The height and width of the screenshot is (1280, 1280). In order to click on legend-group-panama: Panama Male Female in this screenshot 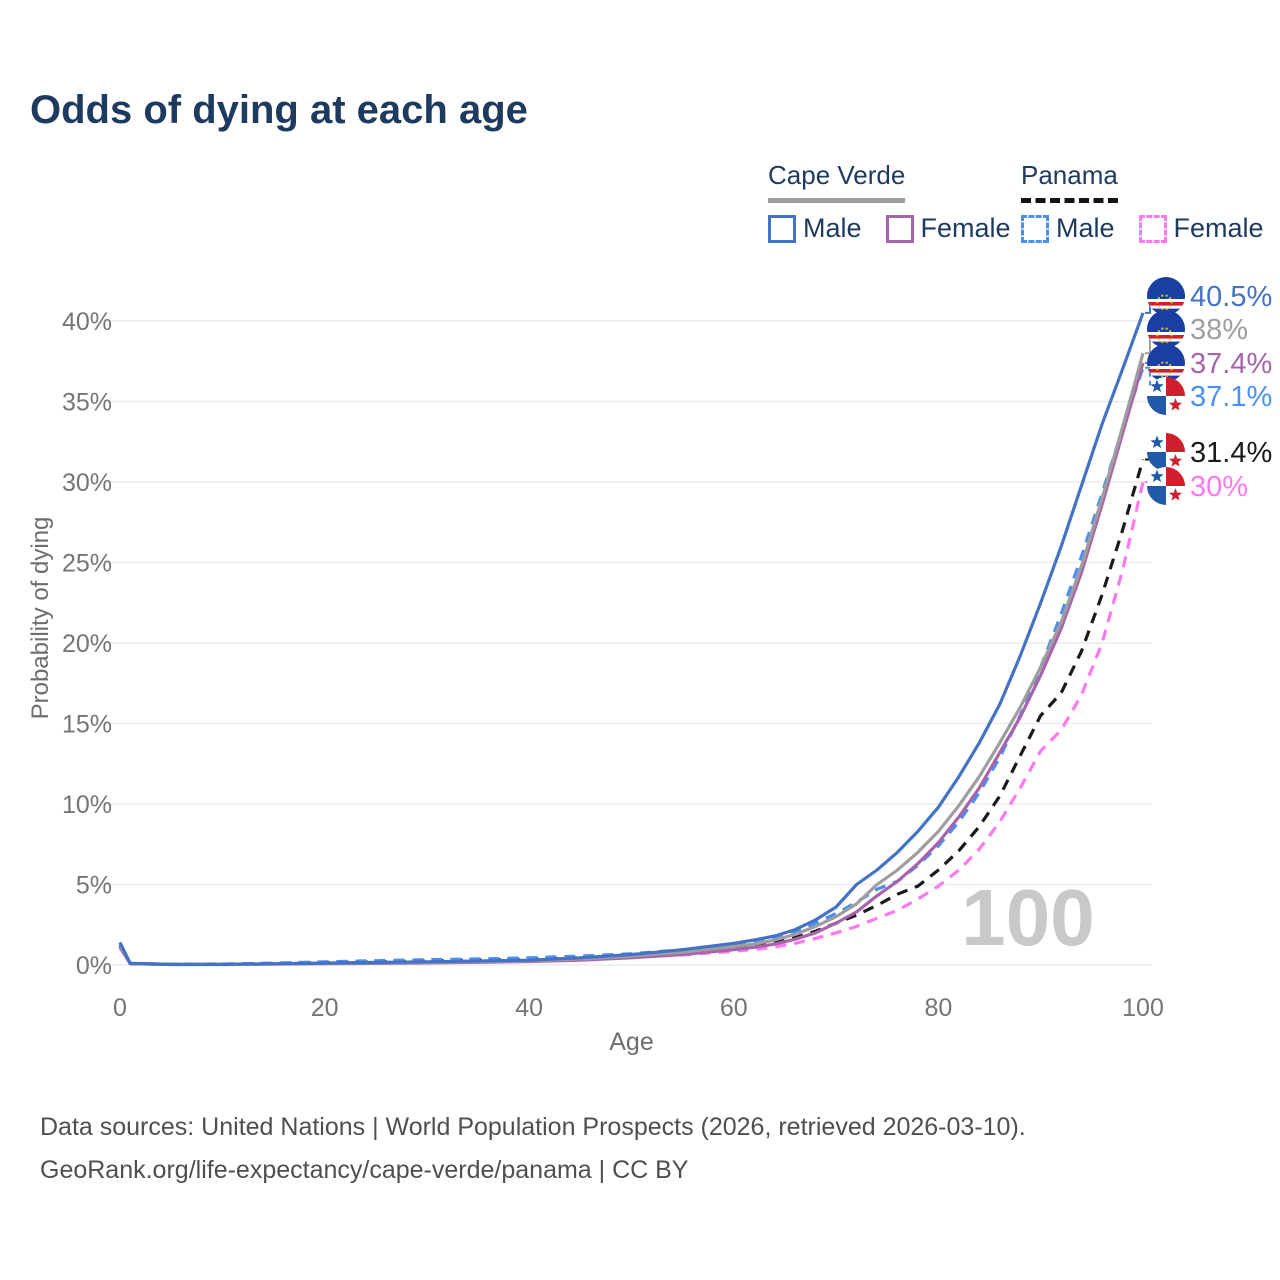, I will do `click(1142, 202)`.